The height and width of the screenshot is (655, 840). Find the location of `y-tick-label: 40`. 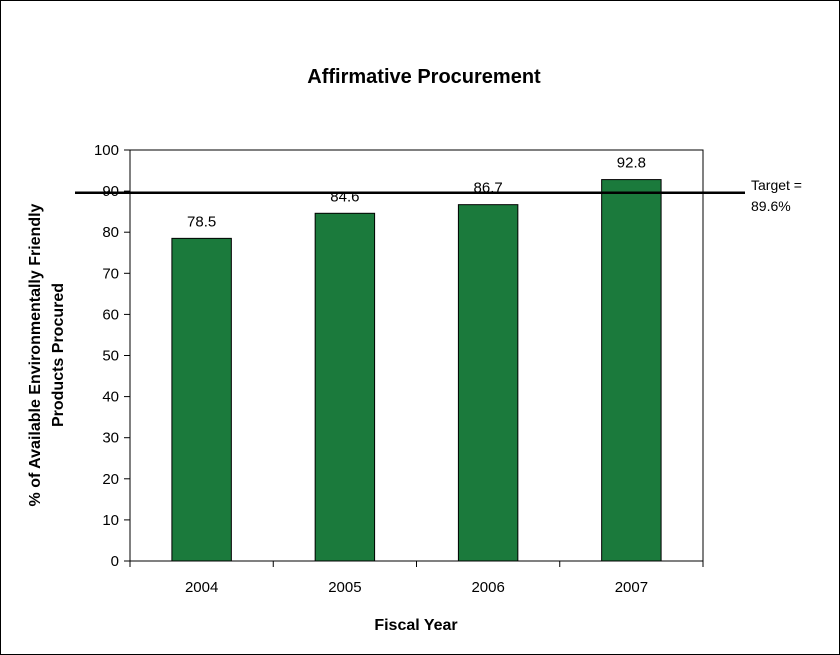

y-tick-label: 40 is located at coordinates (110, 397).